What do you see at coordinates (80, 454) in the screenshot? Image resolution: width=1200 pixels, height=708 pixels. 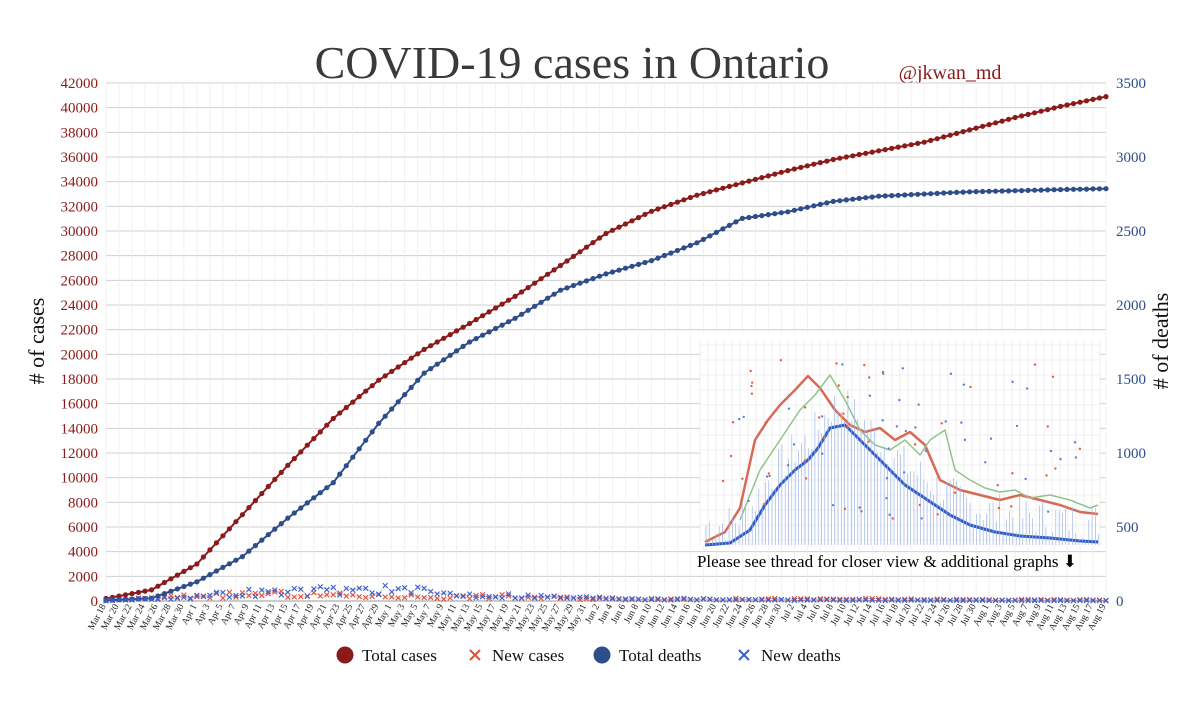 I see `y-tick-left: 12000` at bounding box center [80, 454].